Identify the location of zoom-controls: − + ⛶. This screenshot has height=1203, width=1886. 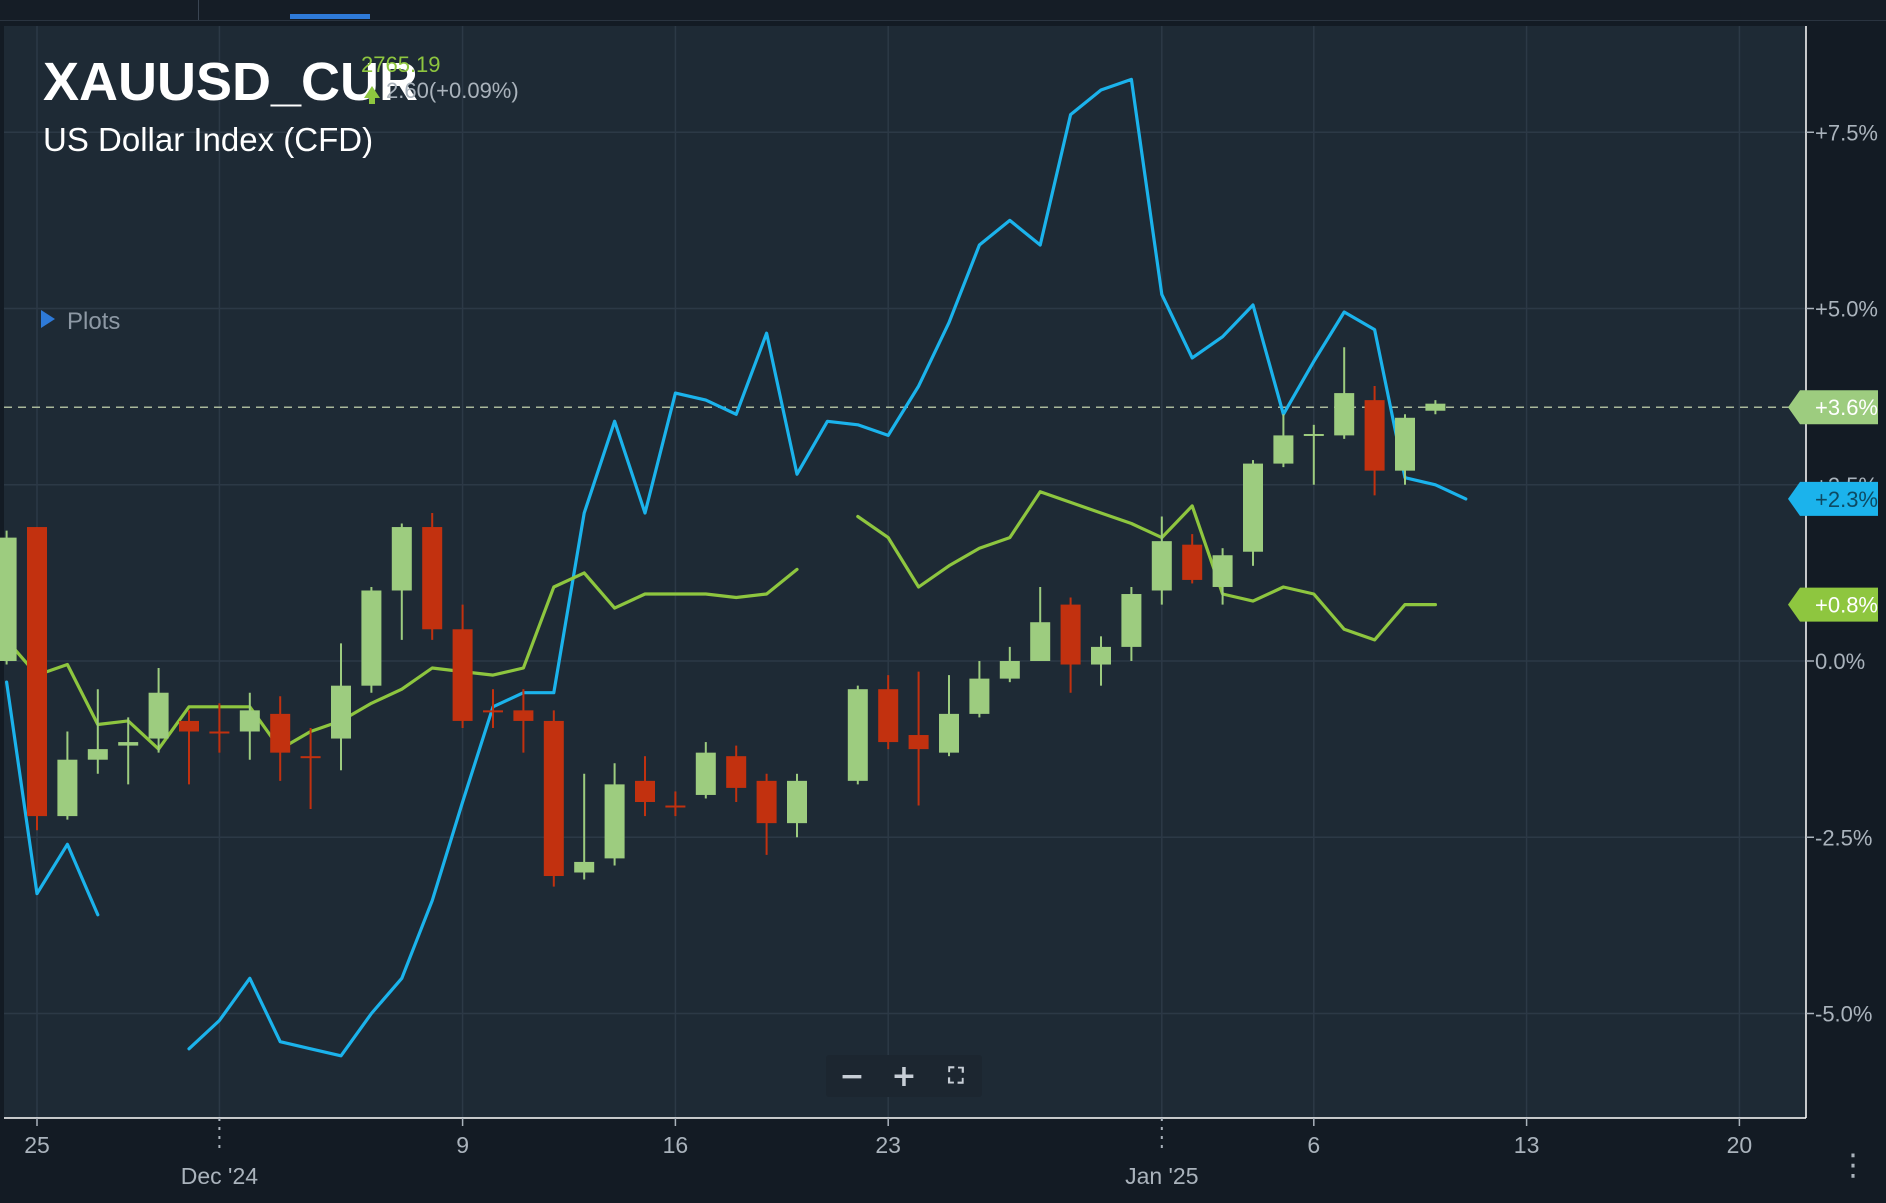
(904, 1076).